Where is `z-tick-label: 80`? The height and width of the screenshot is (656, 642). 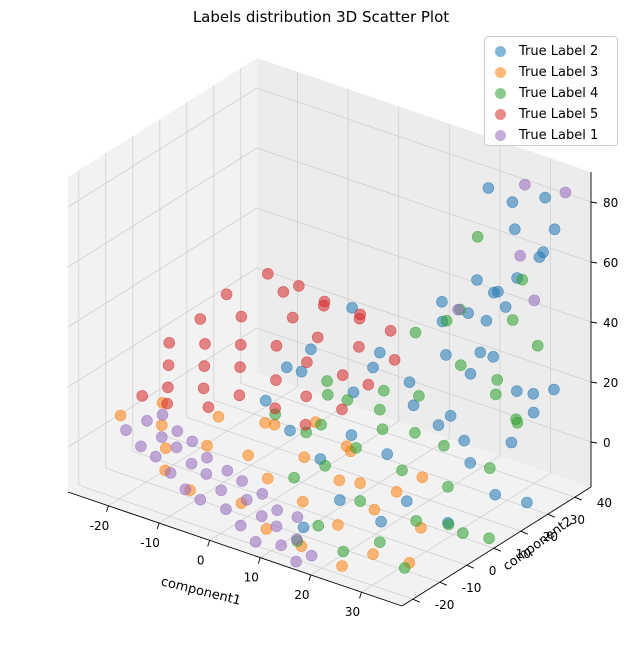 z-tick-label: 80 is located at coordinates (610, 203).